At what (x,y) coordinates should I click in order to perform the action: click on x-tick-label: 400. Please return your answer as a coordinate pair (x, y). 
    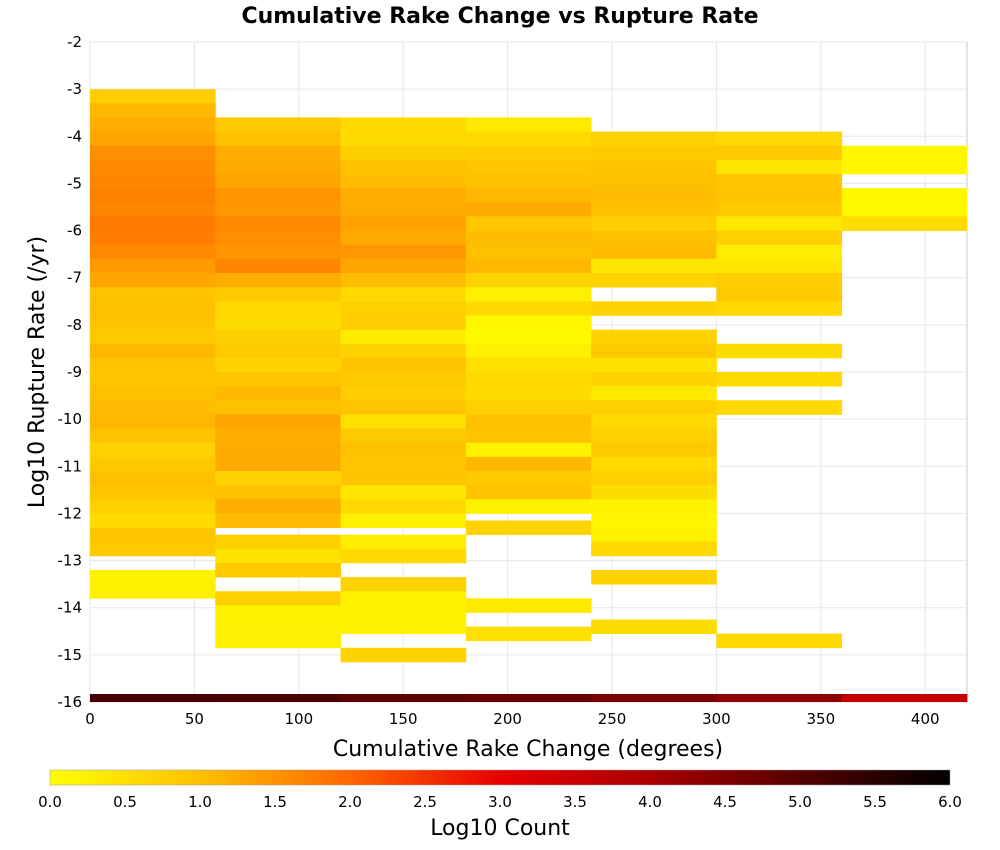
    Looking at the image, I should click on (925, 719).